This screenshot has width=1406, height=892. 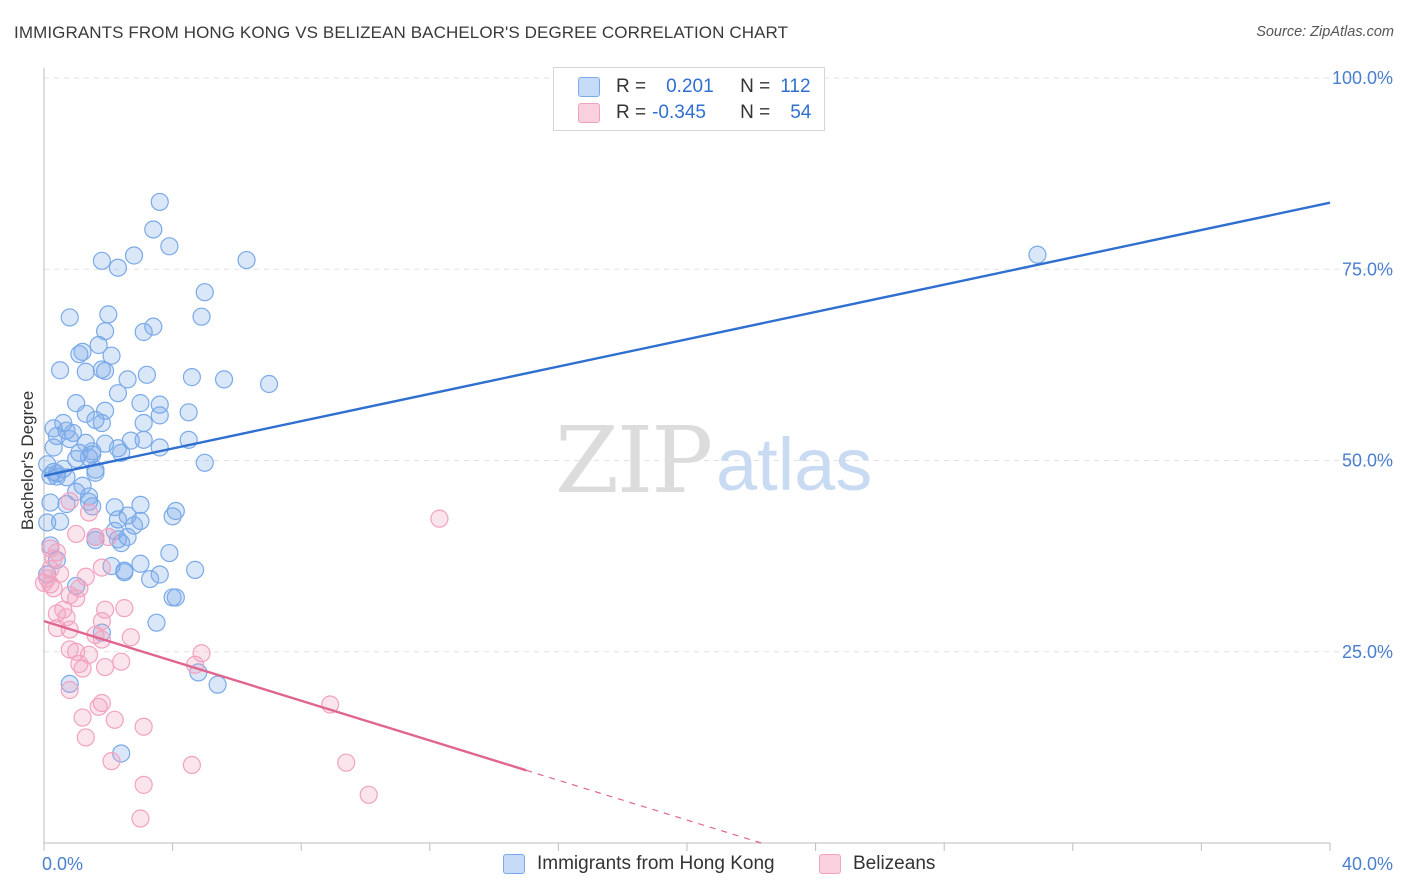 I want to click on legend-row-belizeans: R = -0.345 N = 54, so click(x=694, y=113).